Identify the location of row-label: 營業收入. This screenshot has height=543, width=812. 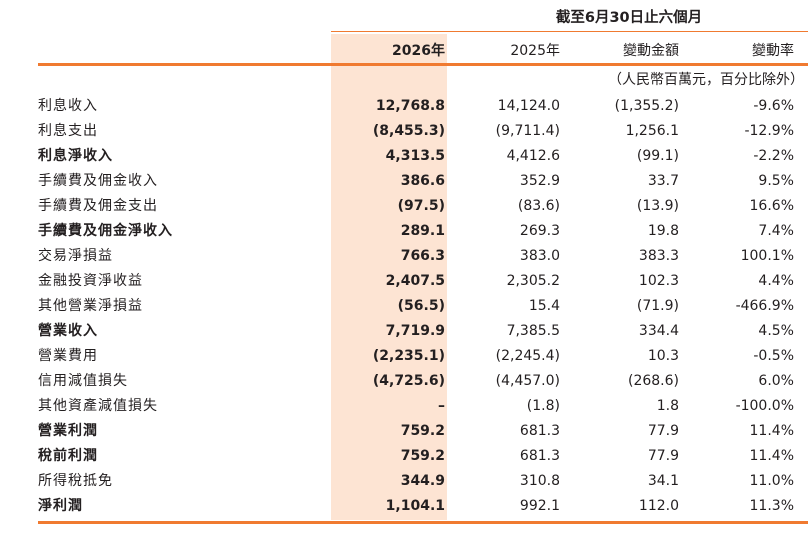
(68, 331).